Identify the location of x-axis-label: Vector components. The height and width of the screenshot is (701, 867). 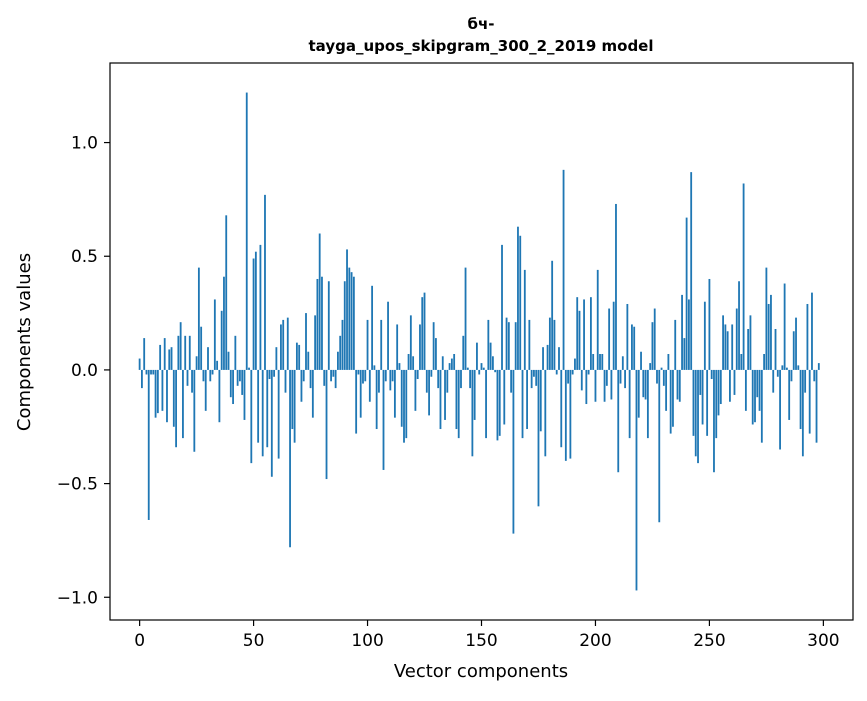
(481, 671).